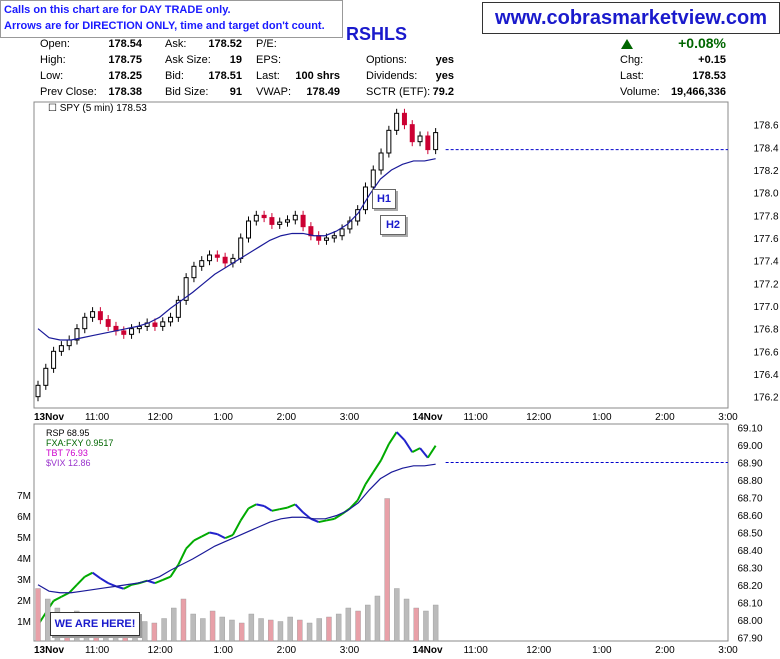 This screenshot has height=659, width=780. I want to click on chg-label: Chg:, so click(632, 60).